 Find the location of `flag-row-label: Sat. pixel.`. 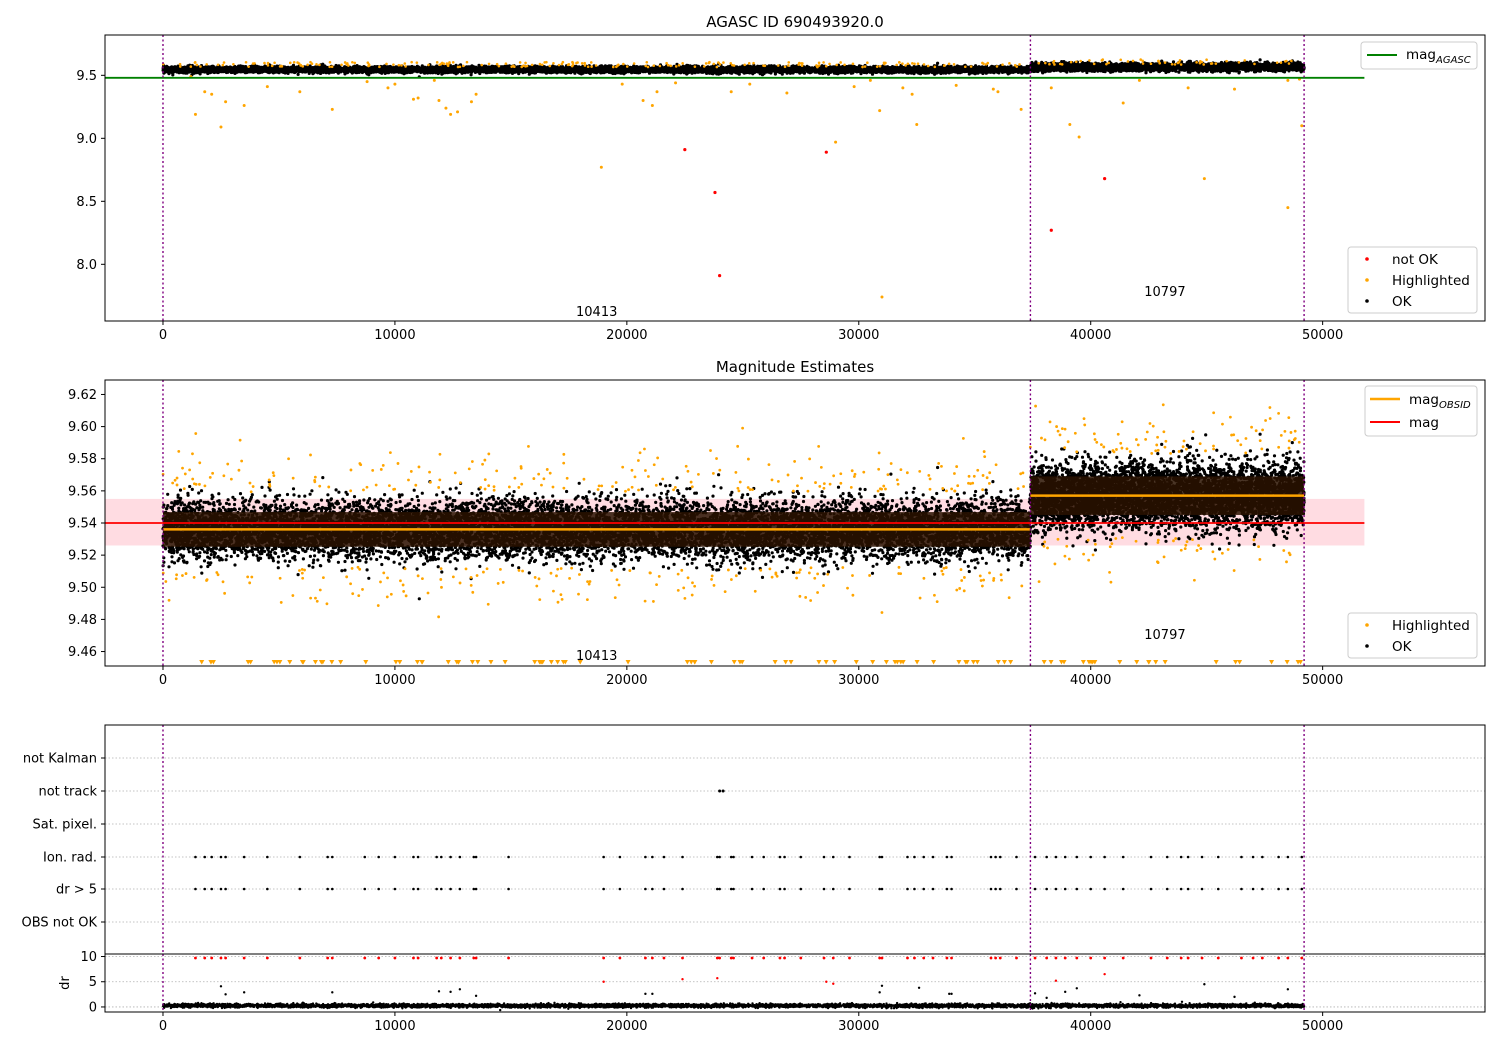

flag-row-label: Sat. pixel. is located at coordinates (65, 825).